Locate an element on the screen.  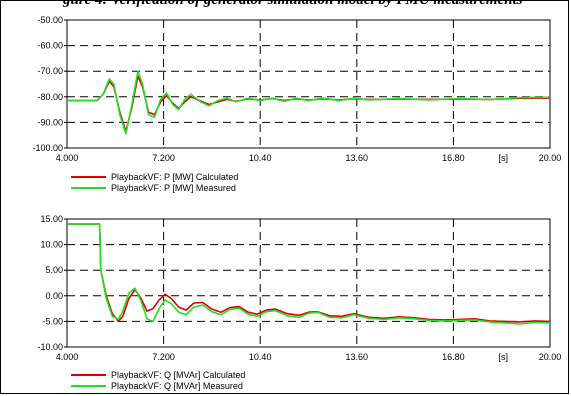
y-tick-label: -70.00 is located at coordinates (50, 71).